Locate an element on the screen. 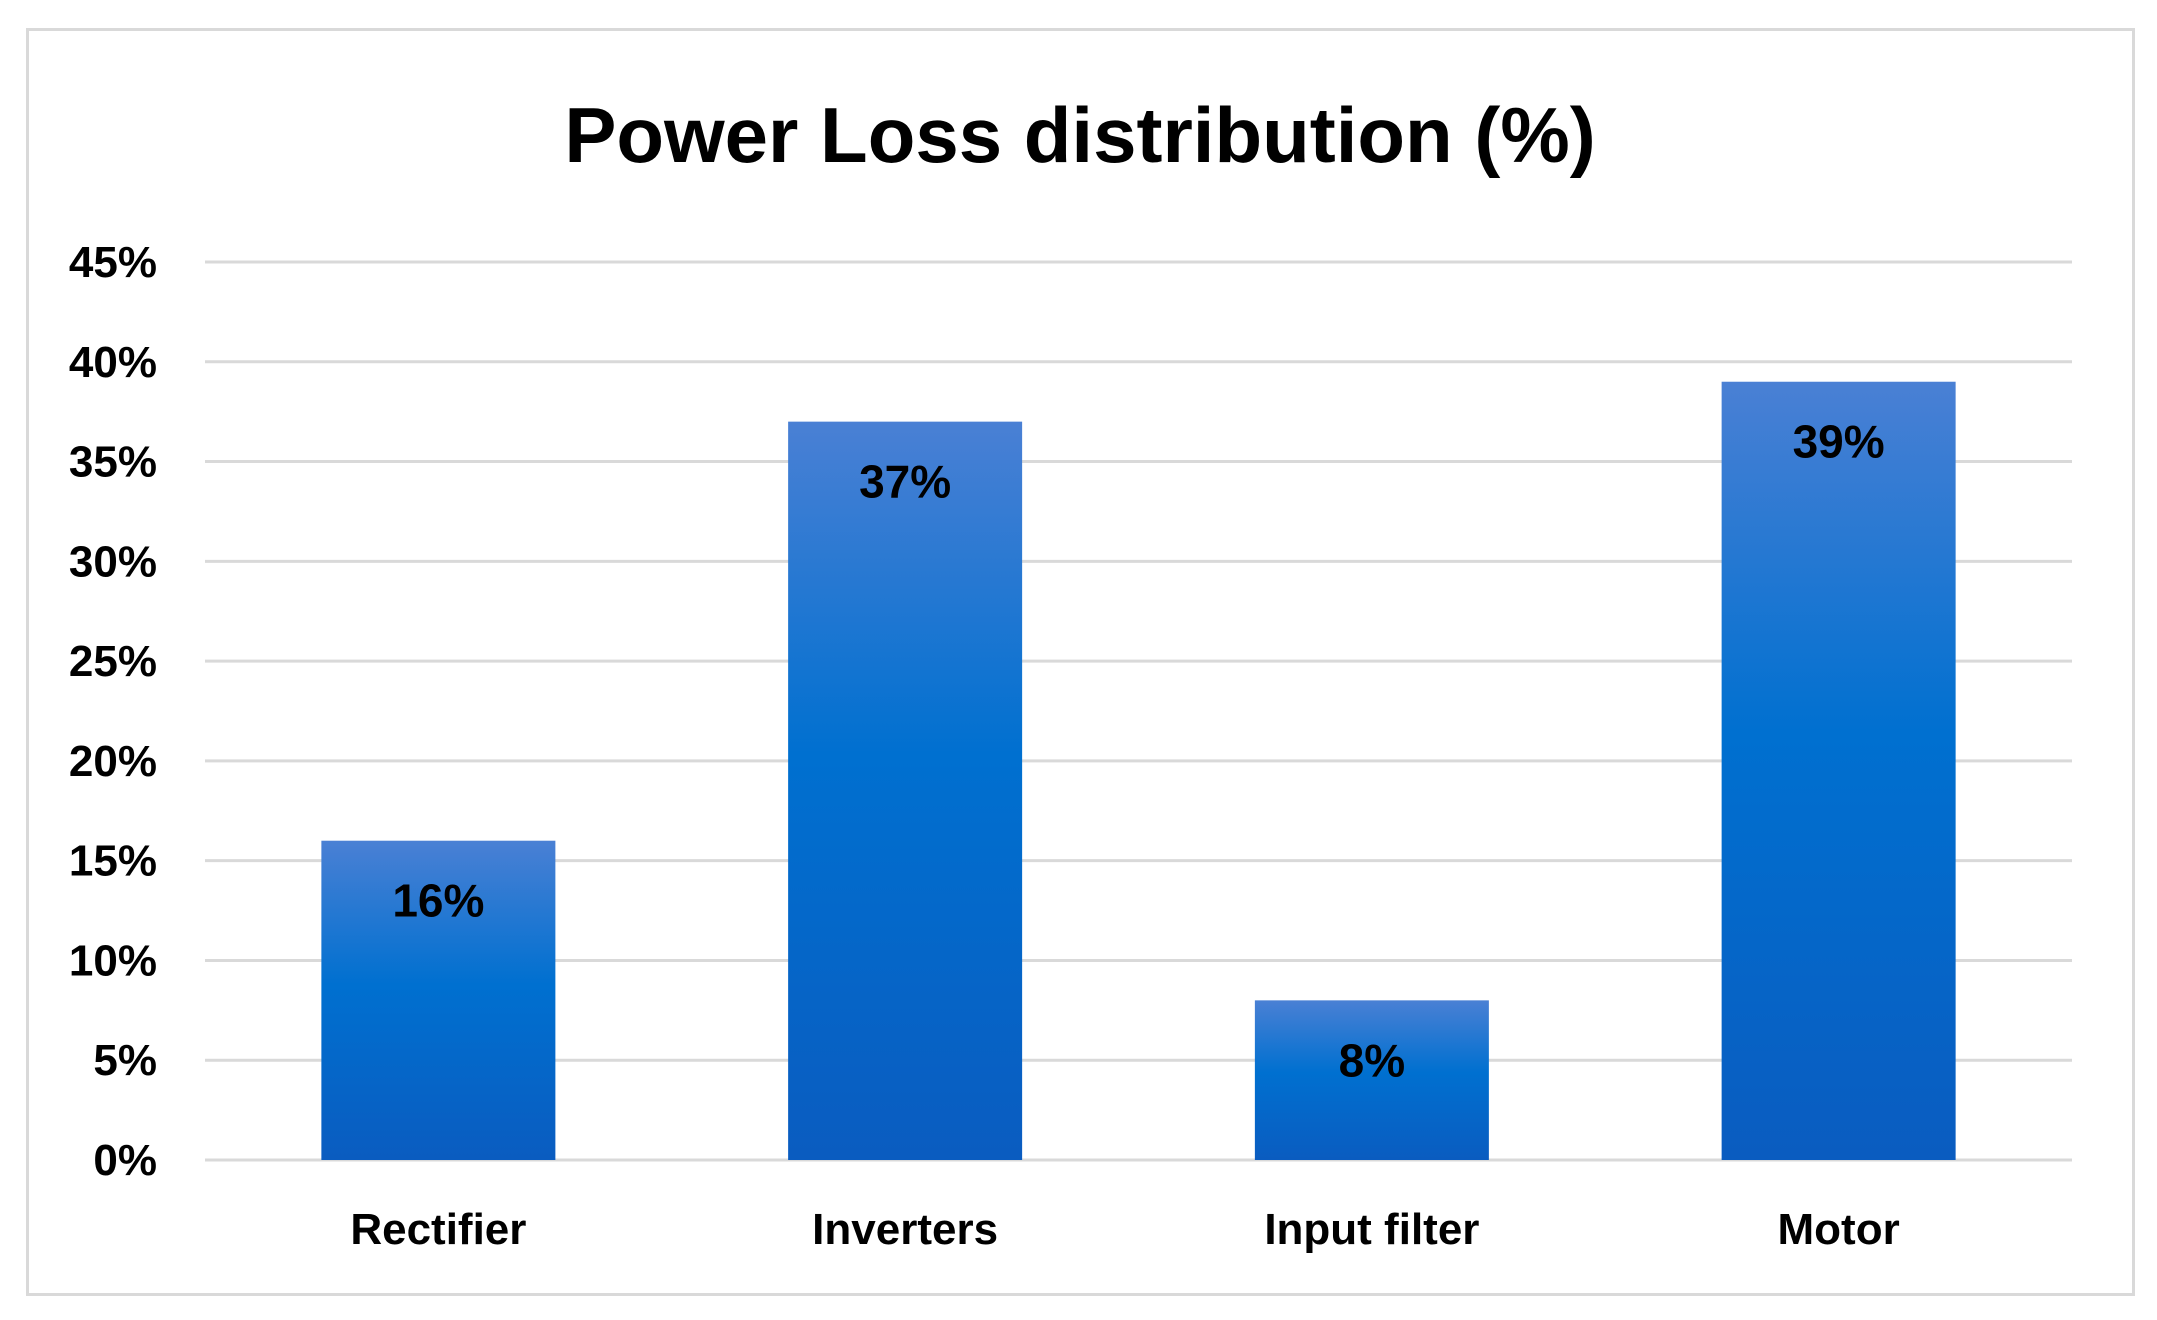 The image size is (2157, 1320). bar-inverters is located at coordinates (905, 791).